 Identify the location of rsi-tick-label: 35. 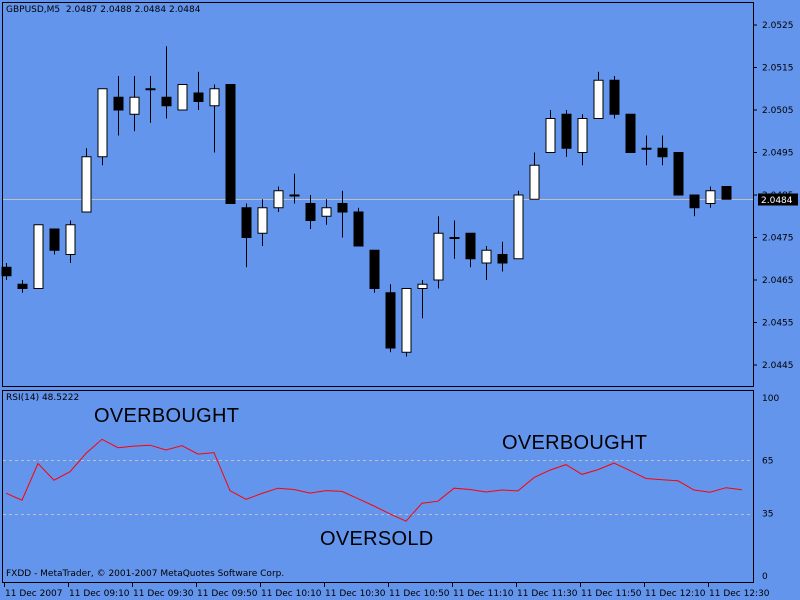
(767, 515).